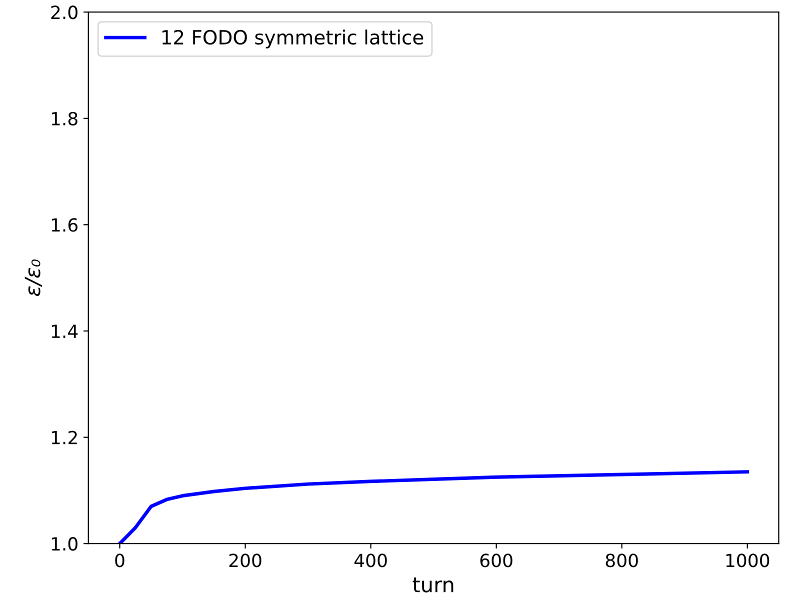 The height and width of the screenshot is (604, 789). I want to click on x-tick-label: 0, so click(119, 561).